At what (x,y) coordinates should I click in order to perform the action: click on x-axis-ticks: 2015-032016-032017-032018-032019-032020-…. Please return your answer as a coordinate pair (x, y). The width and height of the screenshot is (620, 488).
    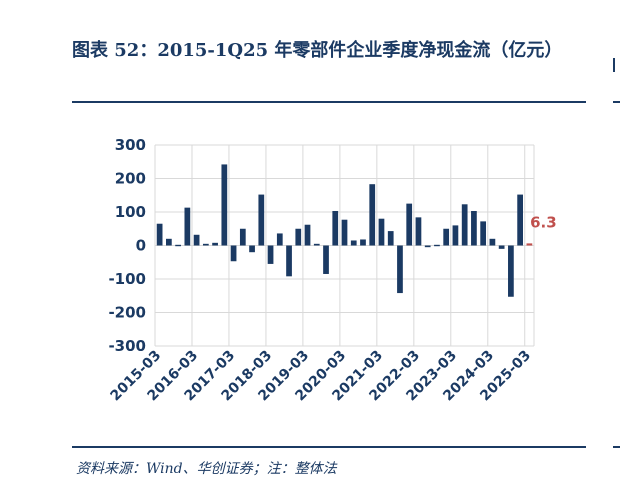
    Looking at the image, I should click on (321, 376).